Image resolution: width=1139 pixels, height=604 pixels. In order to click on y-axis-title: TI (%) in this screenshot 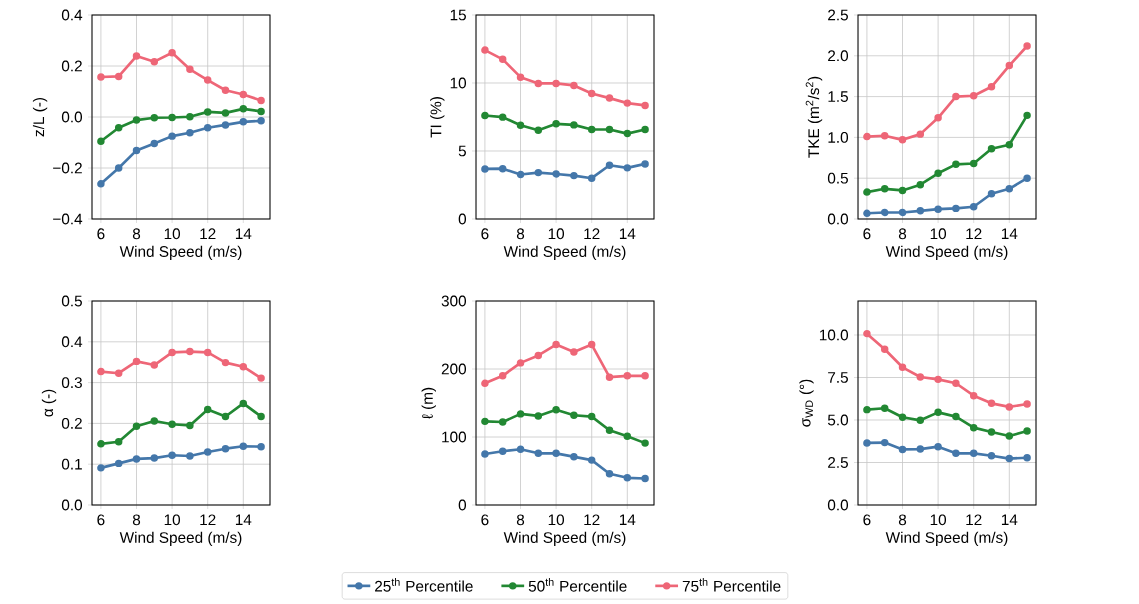, I will do `click(437, 117)`.